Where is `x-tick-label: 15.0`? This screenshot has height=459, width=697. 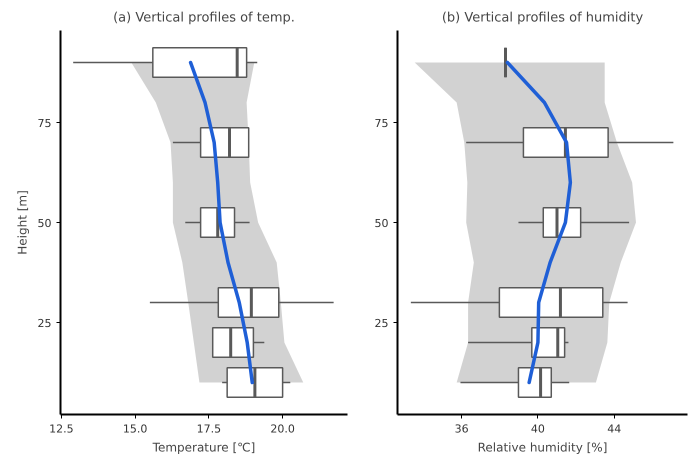
x-tick-label: 15.0 is located at coordinates (135, 429).